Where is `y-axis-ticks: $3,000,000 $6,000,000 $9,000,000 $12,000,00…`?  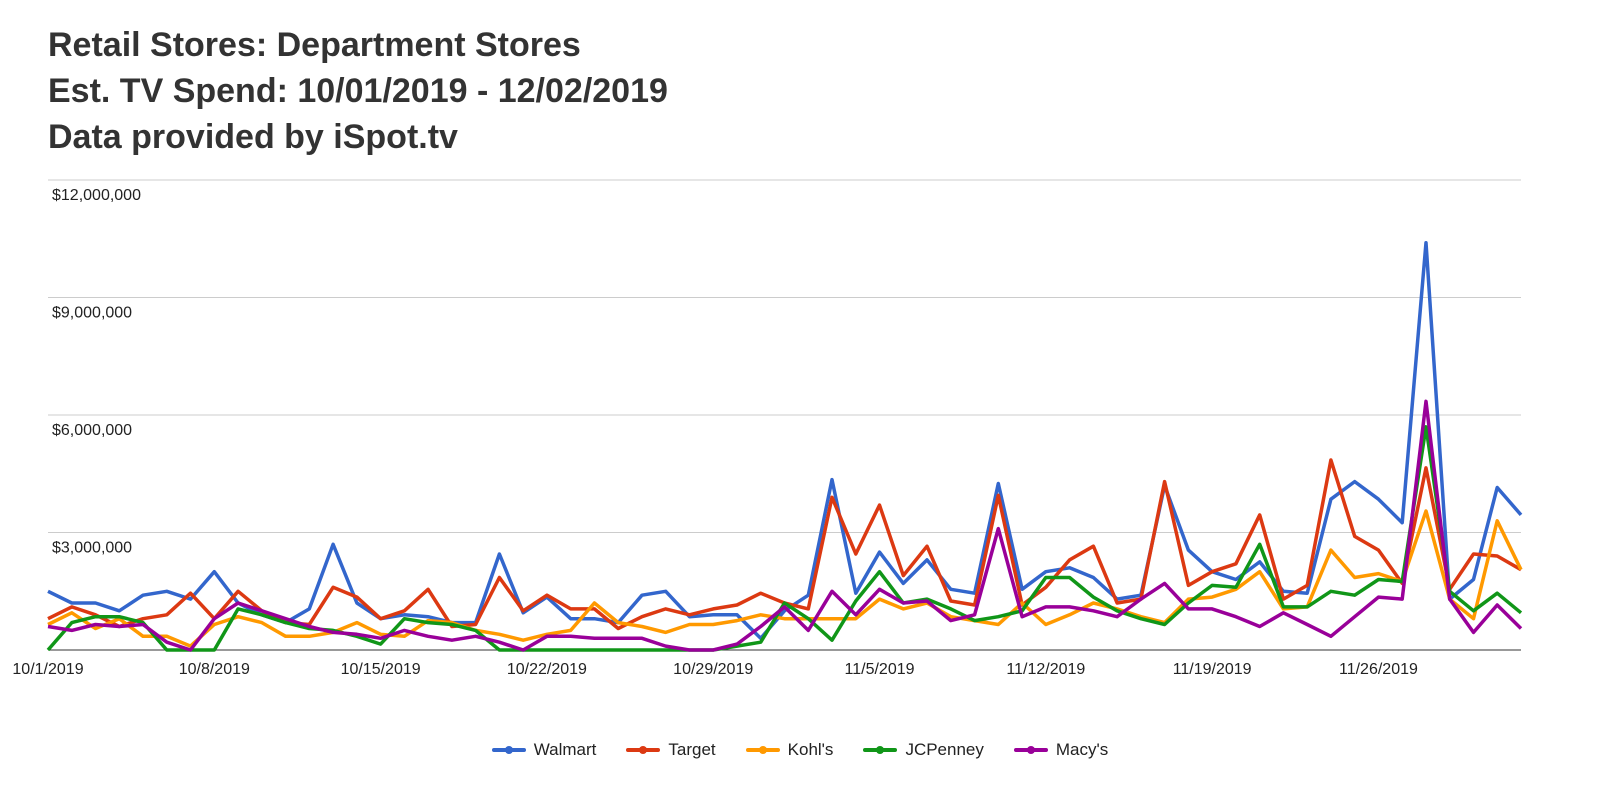 y-axis-ticks: $3,000,000 $6,000,000 $9,000,000 $12,000,00… is located at coordinates (96, 372).